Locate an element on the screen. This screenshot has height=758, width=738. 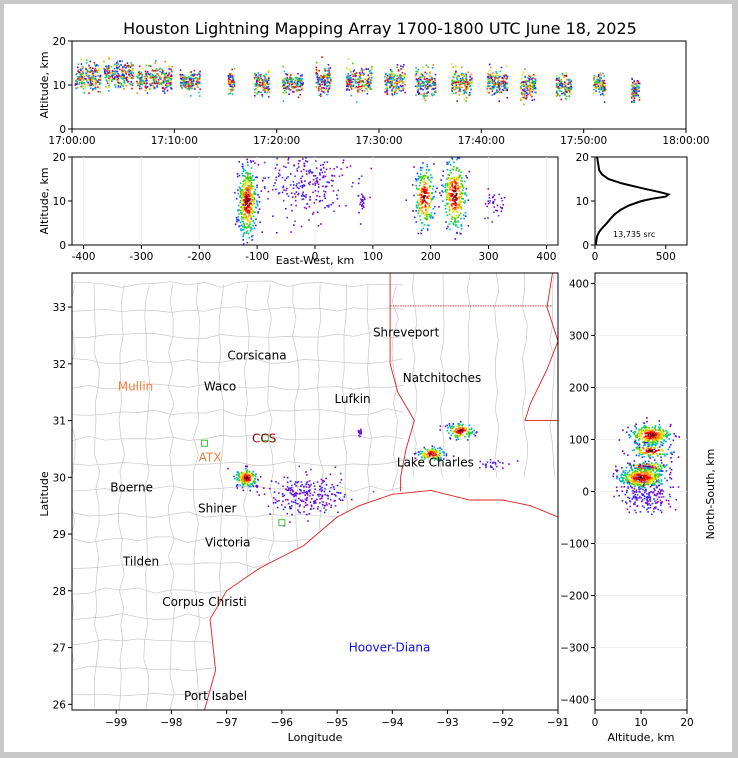
parish-line is located at coordinates (552, 375).